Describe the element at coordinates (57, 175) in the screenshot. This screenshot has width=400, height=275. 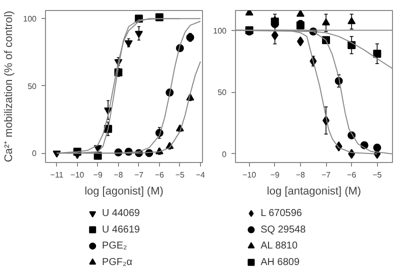
I see `x-tick-label: −11` at that location.